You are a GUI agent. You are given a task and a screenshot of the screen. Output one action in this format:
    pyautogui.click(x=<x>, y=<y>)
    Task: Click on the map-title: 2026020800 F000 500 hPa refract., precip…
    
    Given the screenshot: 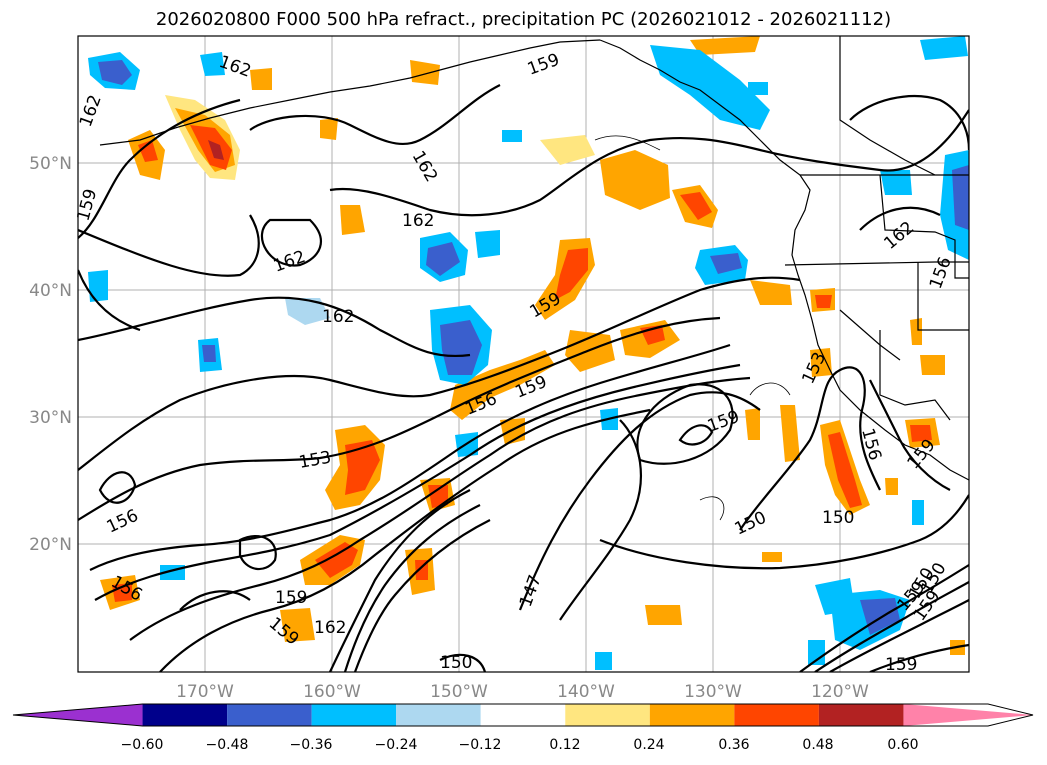 What is the action you would take?
    pyautogui.click(x=523, y=19)
    